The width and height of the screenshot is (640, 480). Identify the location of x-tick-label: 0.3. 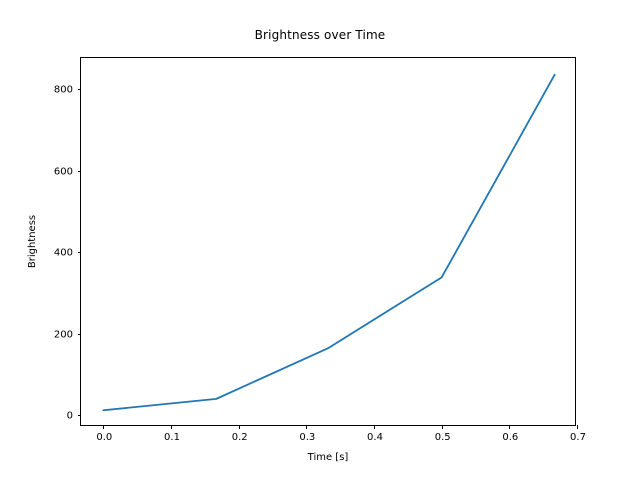
(307, 437).